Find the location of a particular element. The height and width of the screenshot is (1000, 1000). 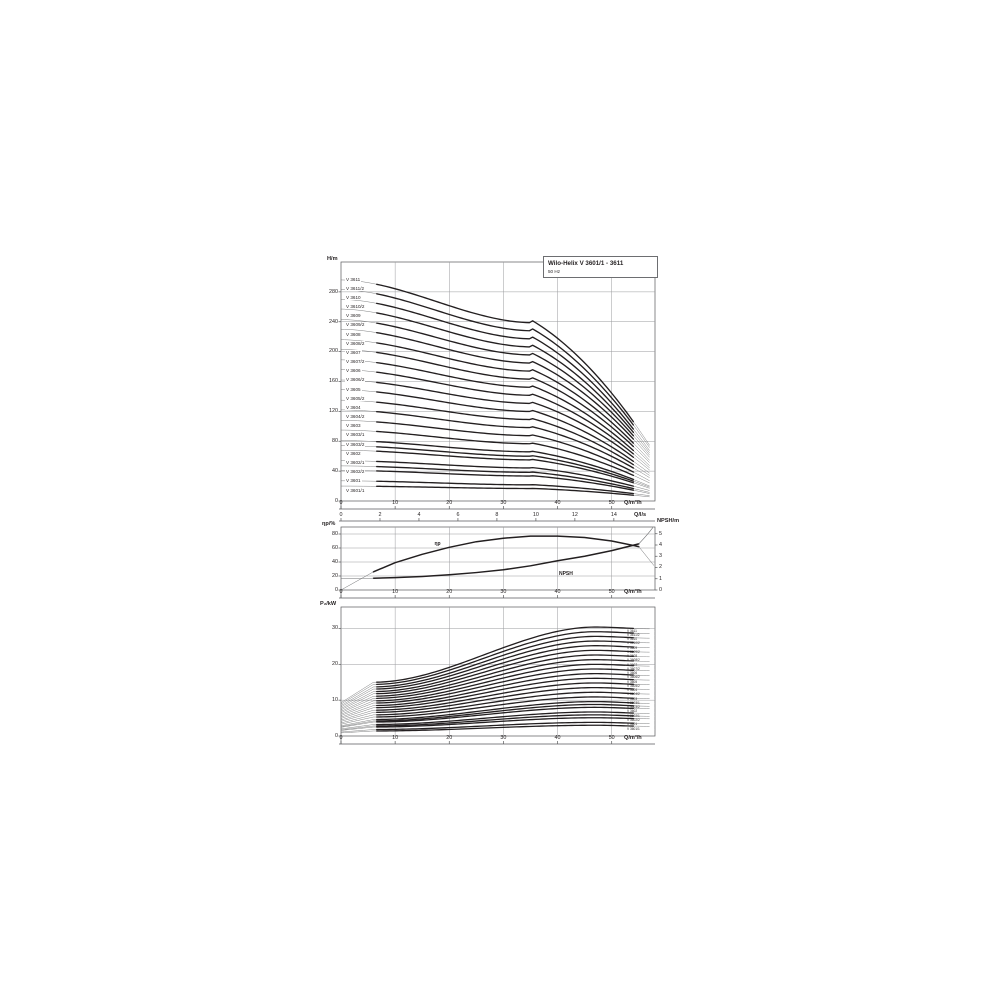

head-y-tick-label: 200 is located at coordinates (333, 351).